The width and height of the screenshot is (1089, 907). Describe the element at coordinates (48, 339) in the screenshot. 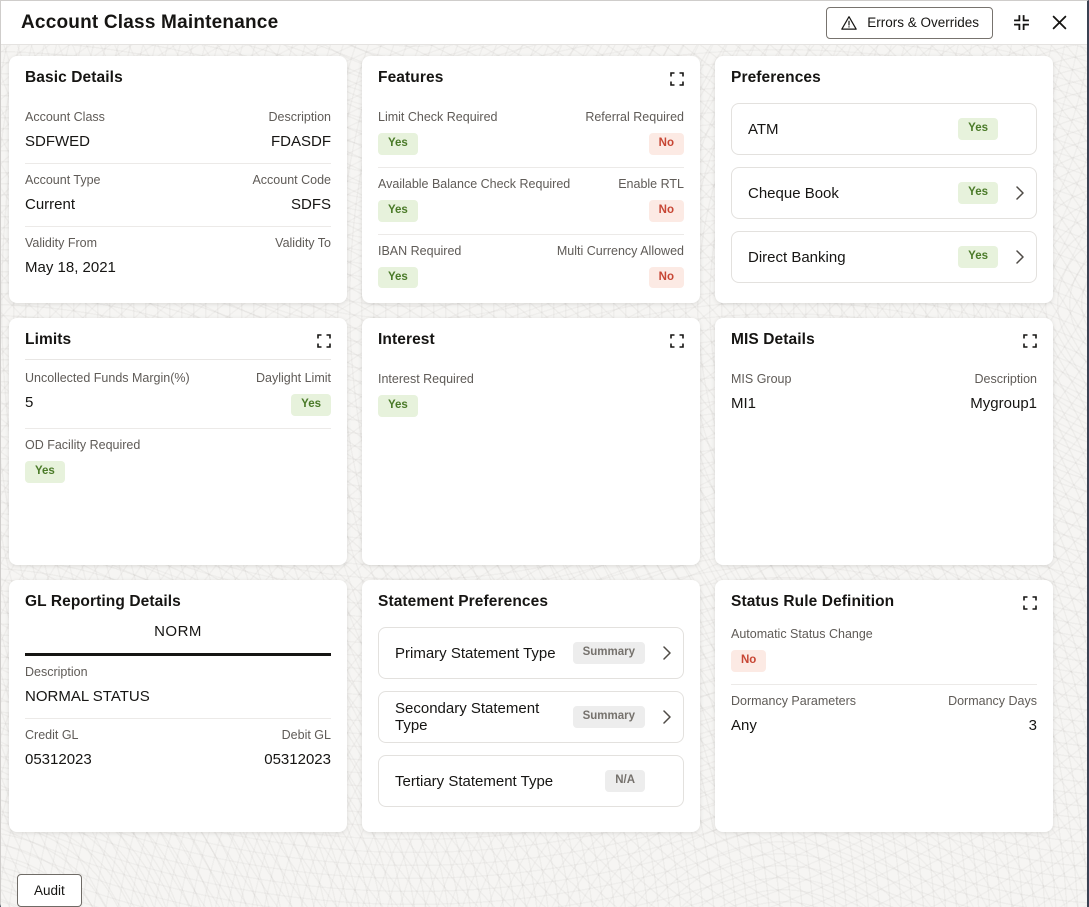

I see `limits-title: Limits` at that location.